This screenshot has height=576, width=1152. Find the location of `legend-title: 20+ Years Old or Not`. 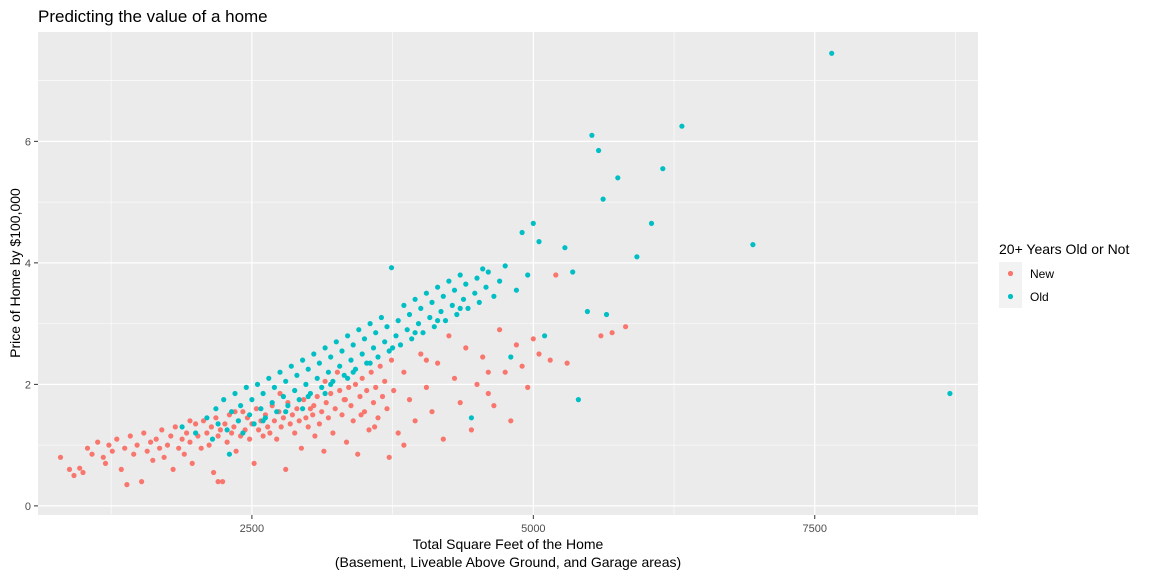

legend-title: 20+ Years Old or Not is located at coordinates (1064, 249).